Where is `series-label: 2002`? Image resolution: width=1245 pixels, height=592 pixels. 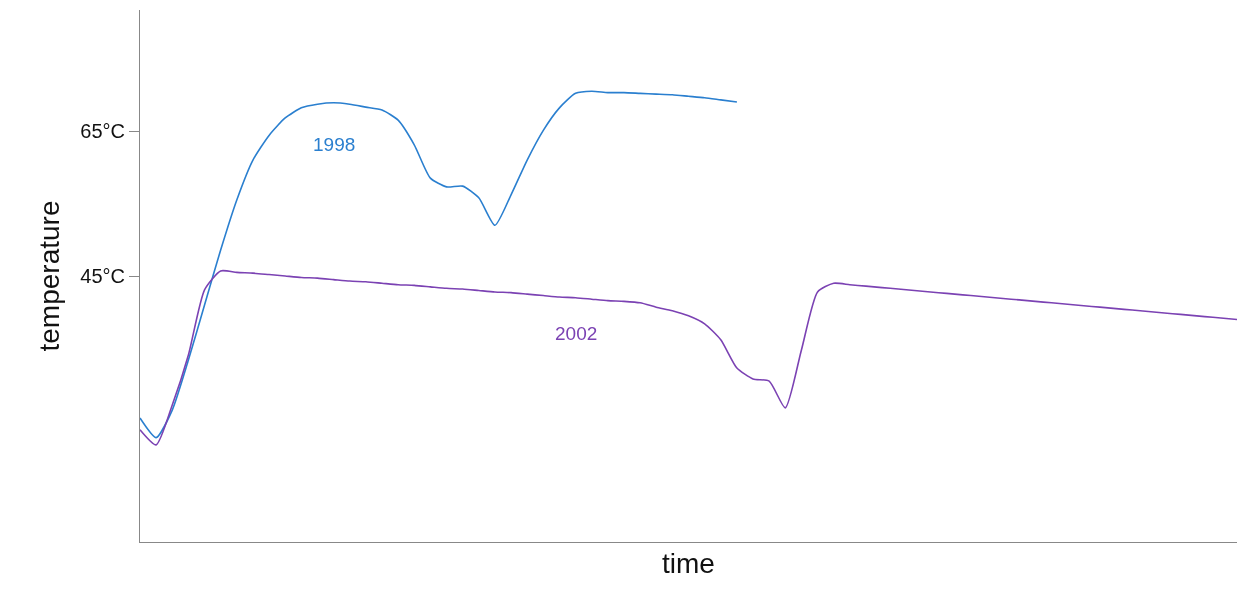
series-label: 2002 is located at coordinates (576, 333).